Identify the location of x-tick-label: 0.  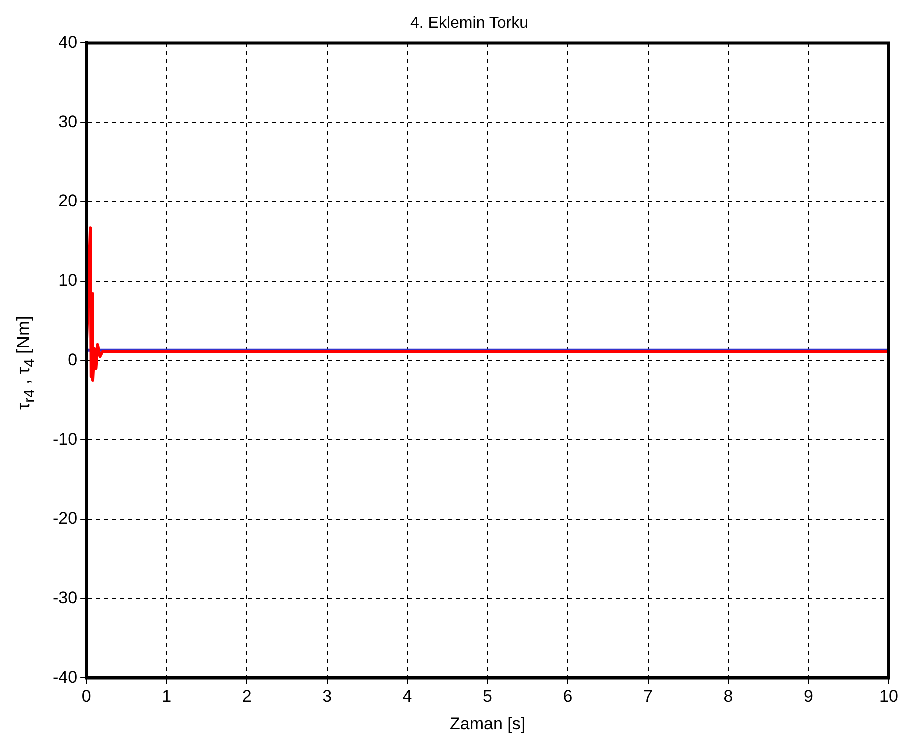
(87, 696).